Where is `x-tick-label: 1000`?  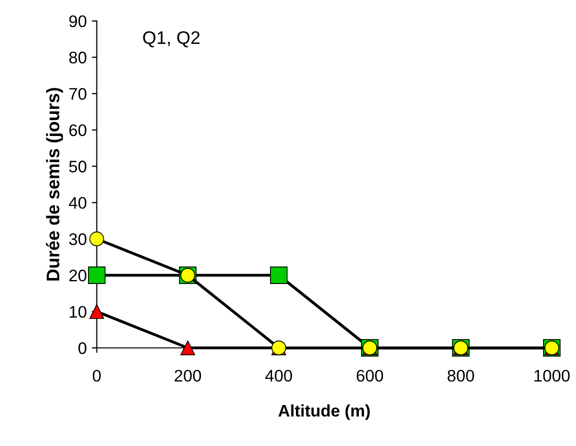
x-tick-label: 1000 is located at coordinates (552, 376).